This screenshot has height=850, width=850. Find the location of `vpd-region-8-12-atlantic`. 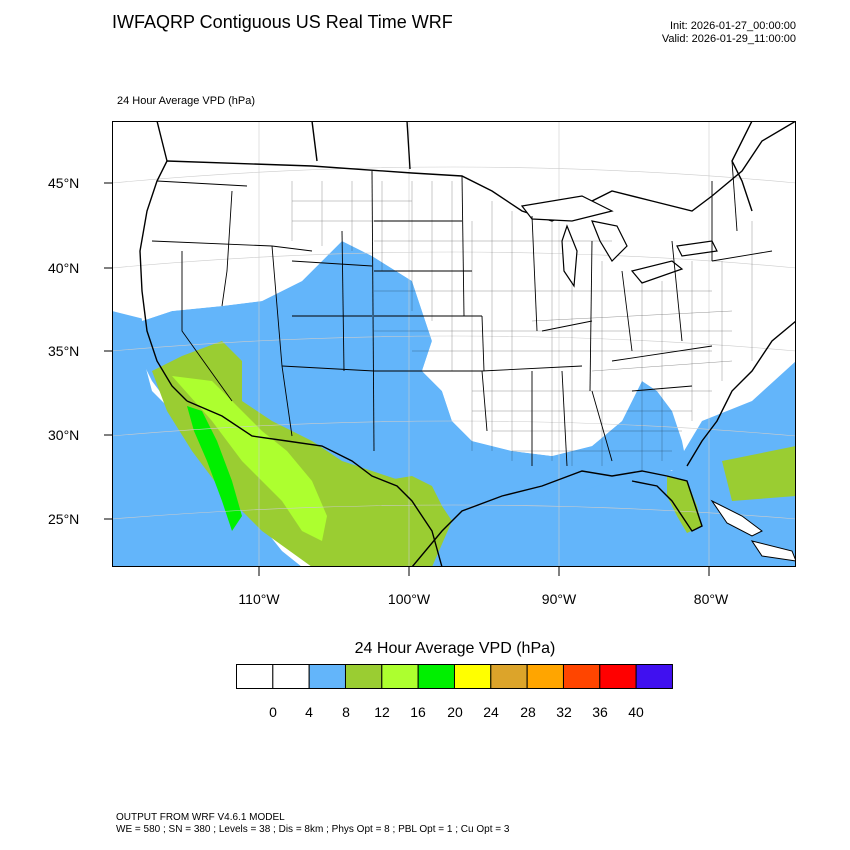

vpd-region-8-12-atlantic is located at coordinates (759, 473).